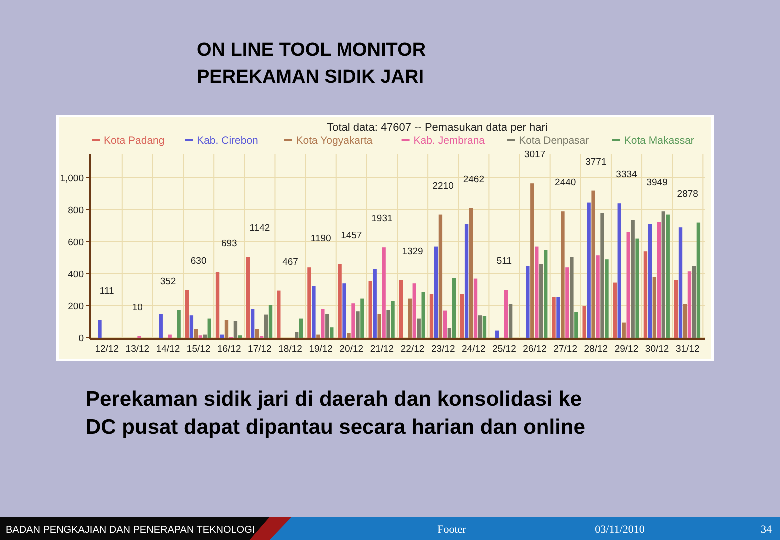 This screenshot has height=540, width=780. What do you see at coordinates (566, 349) in the screenshot?
I see `x-tick-label: 27/12` at bounding box center [566, 349].